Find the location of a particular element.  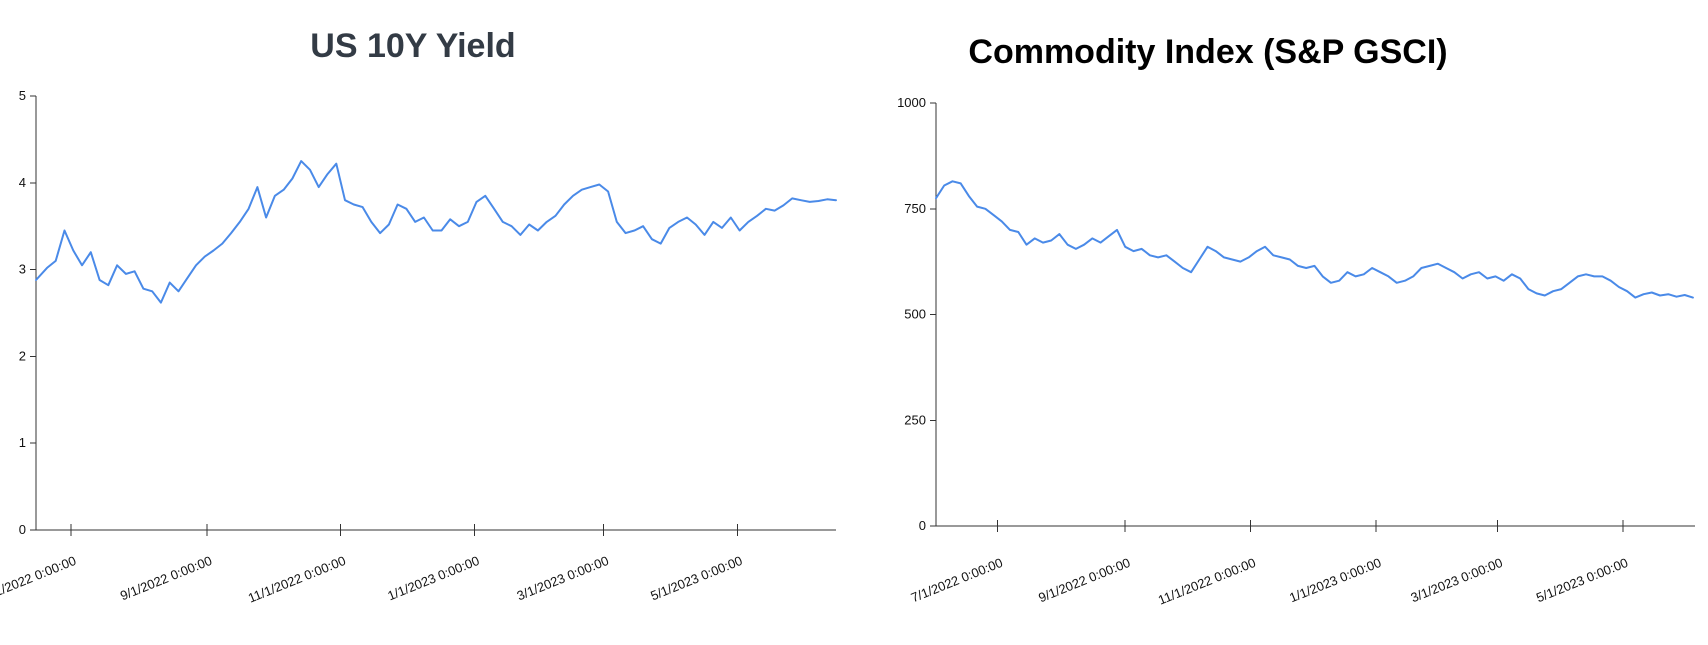

y-tick-label: 3 is located at coordinates (22, 269).